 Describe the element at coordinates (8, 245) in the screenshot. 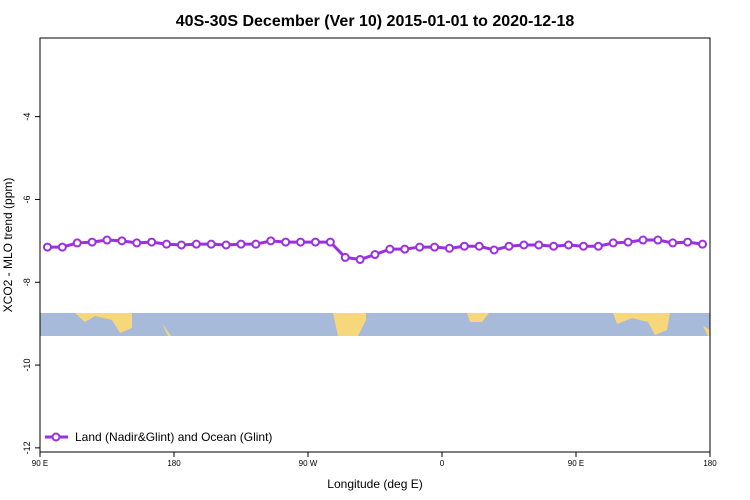

I see `y-axis-label: XCO2 - MLO trend (ppm)` at that location.